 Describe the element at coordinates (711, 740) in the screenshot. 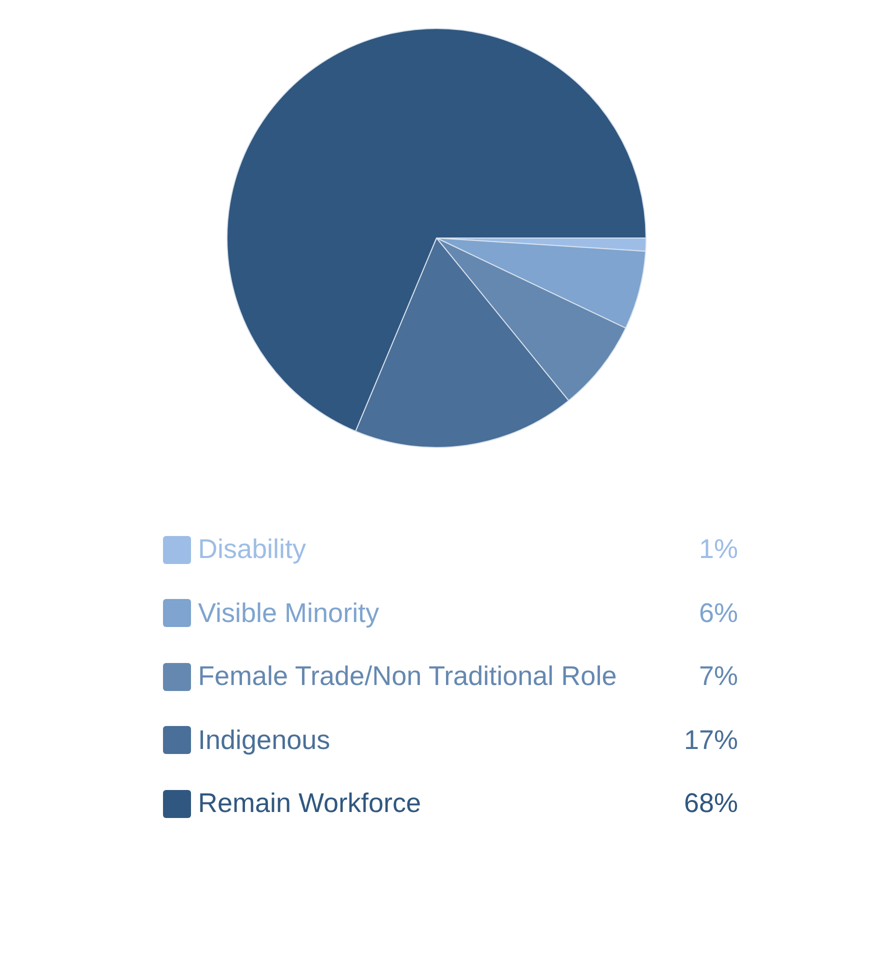

I see `data-label: 17%` at that location.